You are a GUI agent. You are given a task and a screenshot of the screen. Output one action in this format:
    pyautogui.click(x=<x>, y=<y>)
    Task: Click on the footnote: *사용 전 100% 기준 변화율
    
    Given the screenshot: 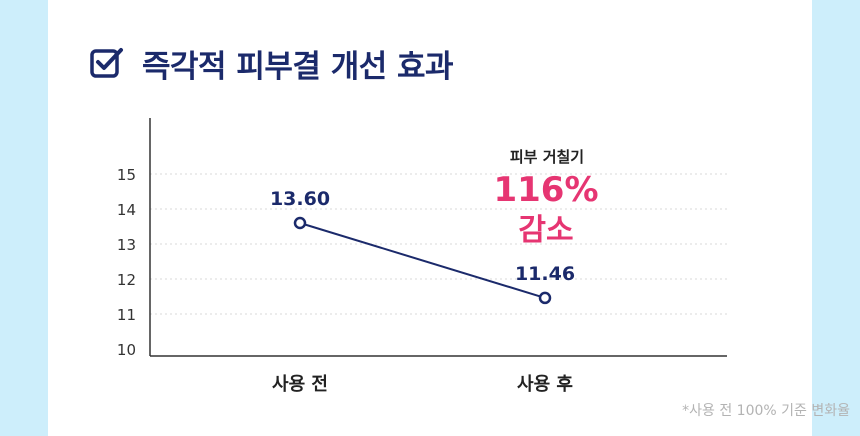 What is the action you would take?
    pyautogui.click(x=766, y=411)
    